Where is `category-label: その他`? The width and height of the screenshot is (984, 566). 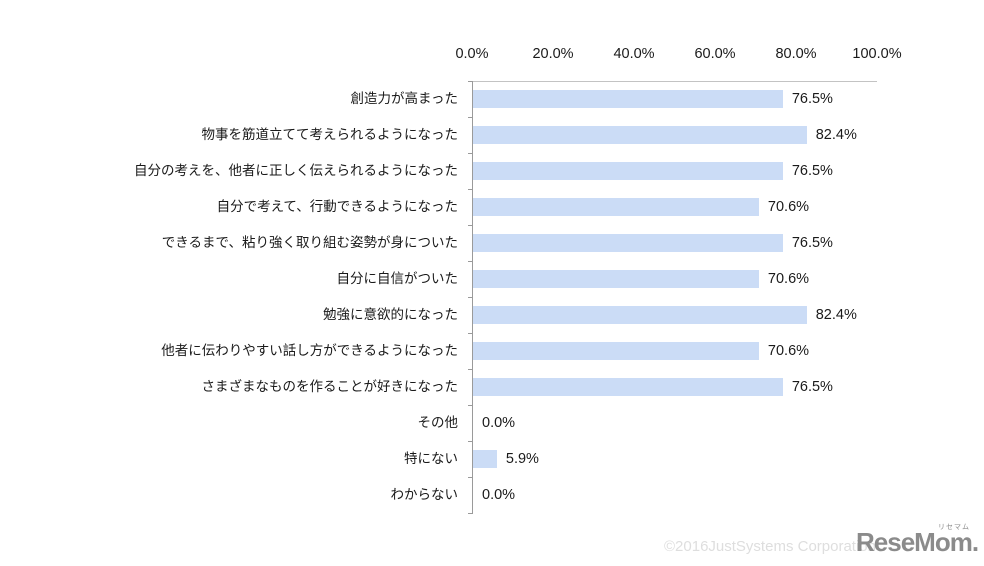
category-label: その他 is located at coordinates (438, 422).